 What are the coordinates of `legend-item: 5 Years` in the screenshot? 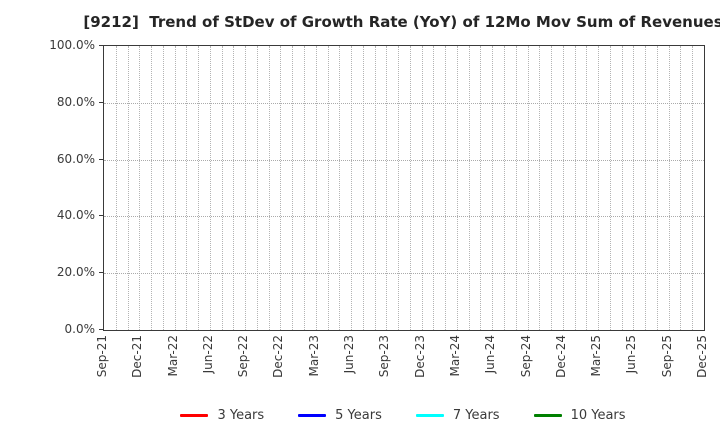 It's located at (340, 415).